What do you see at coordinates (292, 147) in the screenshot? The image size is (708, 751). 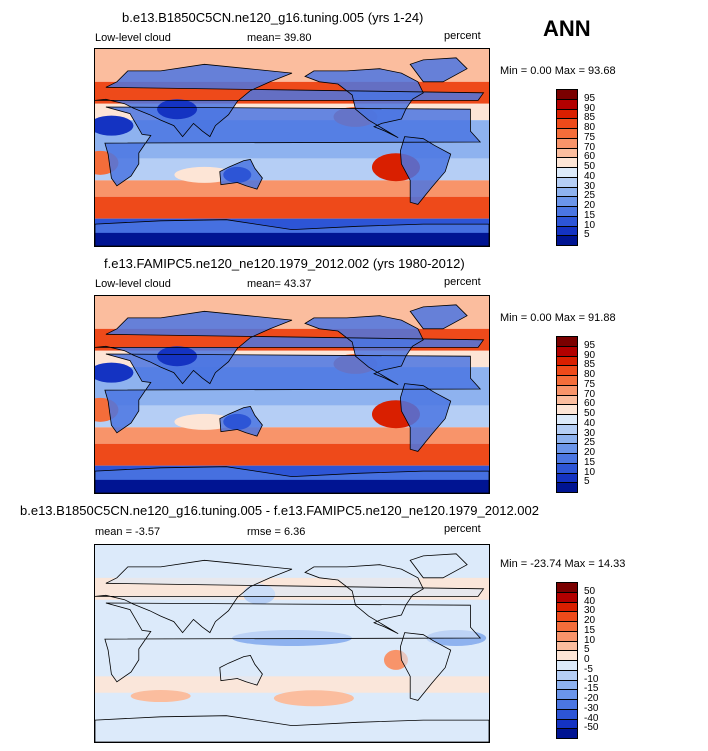 I see `panel1-map` at bounding box center [292, 147].